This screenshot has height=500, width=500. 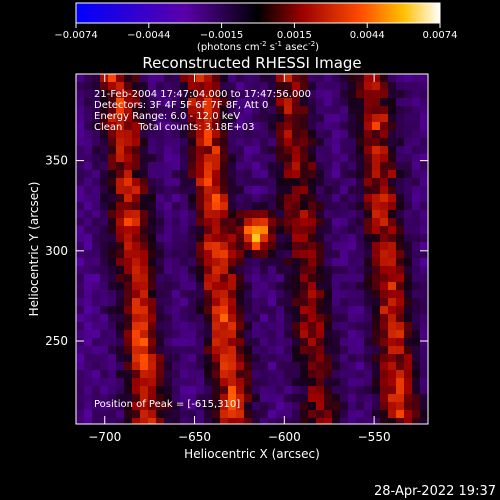 What do you see at coordinates (202, 94) in the screenshot?
I see `annotation-time-range: 21-Feb-2004 17:47:04.000 to 17:47:56.000` at bounding box center [202, 94].